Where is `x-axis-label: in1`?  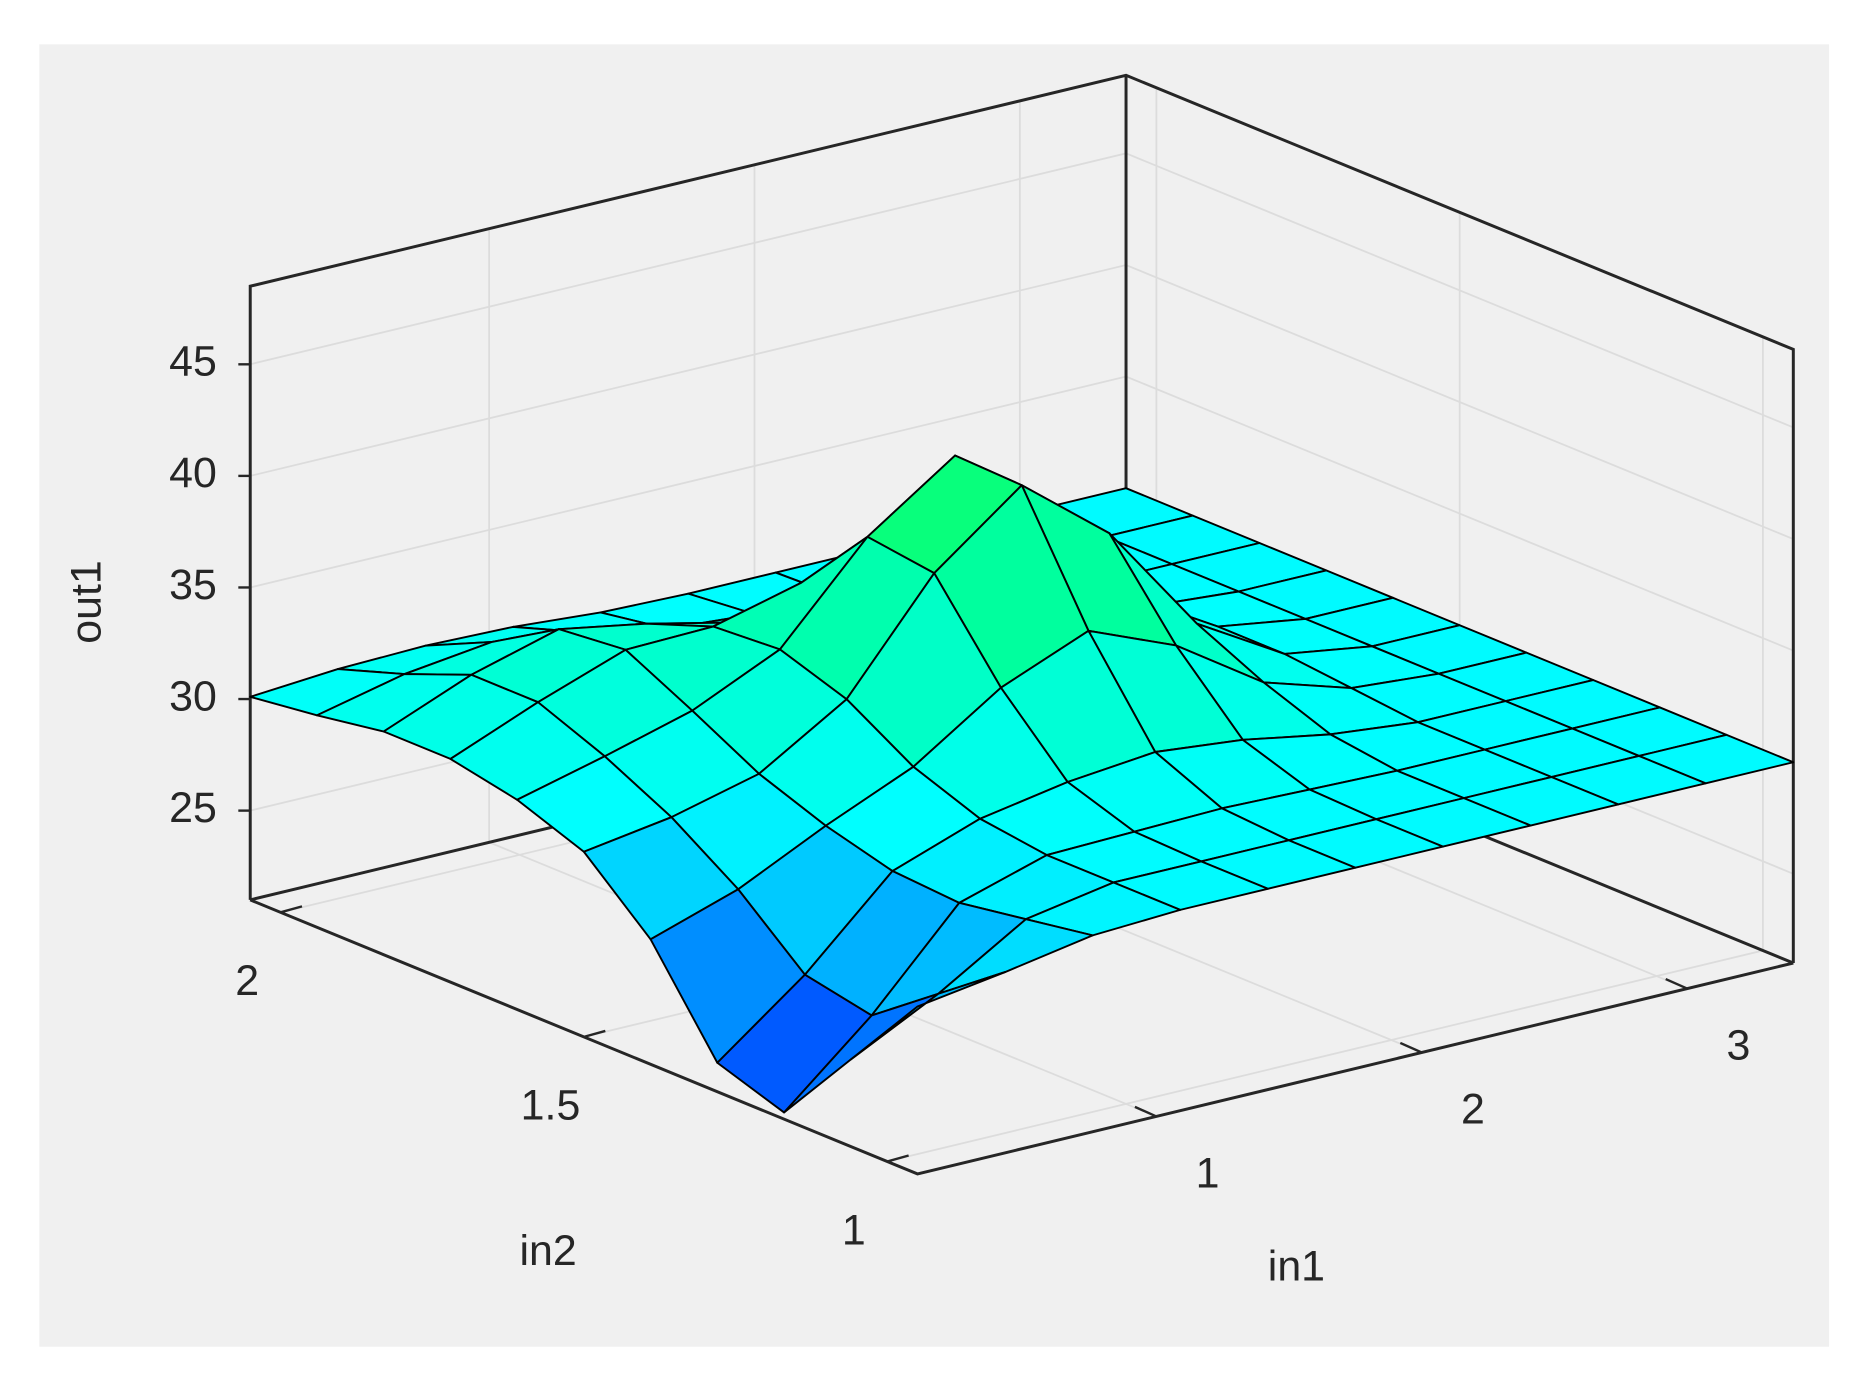
x-axis-label: in1 is located at coordinates (1296, 1267).